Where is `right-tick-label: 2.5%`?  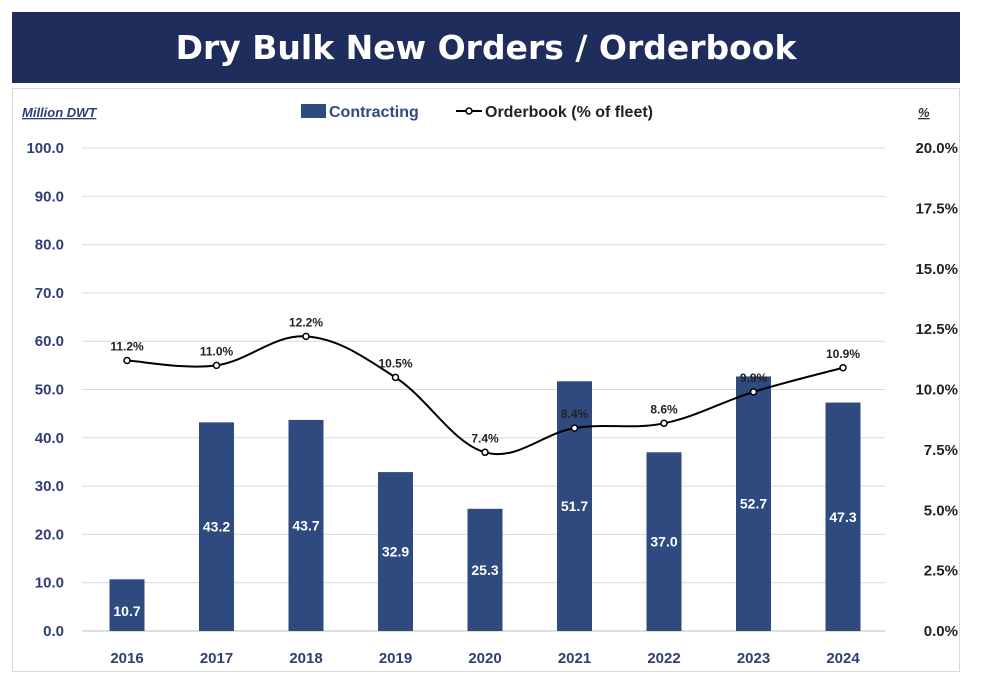
right-tick-label: 2.5% is located at coordinates (941, 571).